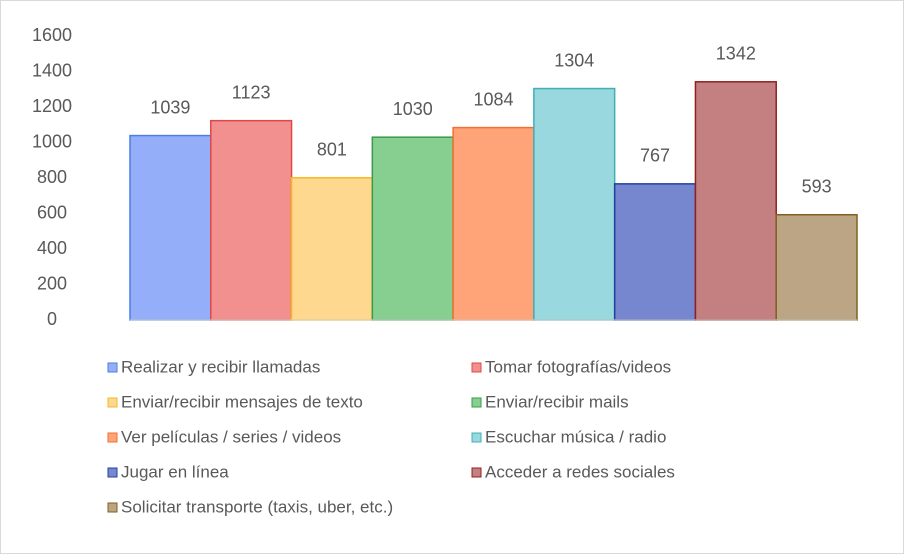  What do you see at coordinates (413, 109) in the screenshot?
I see `value-label: 1030` at bounding box center [413, 109].